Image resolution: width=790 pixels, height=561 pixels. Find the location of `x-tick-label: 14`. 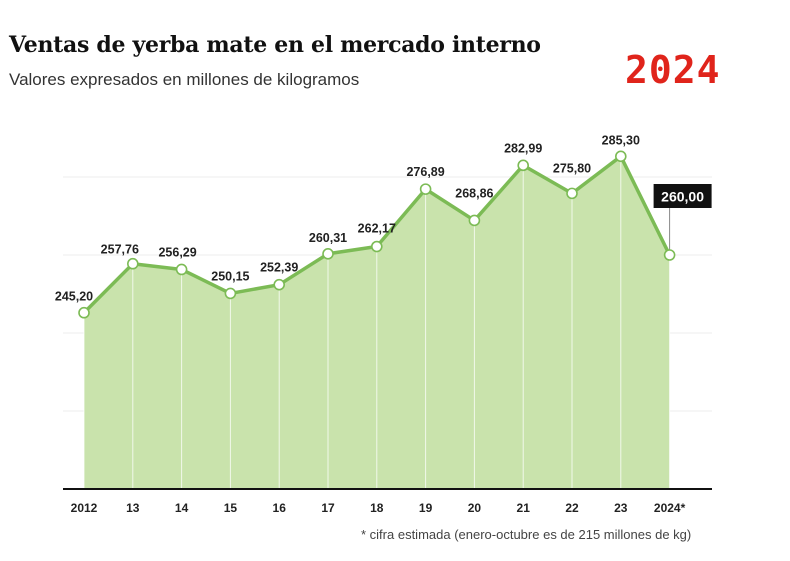

x-tick-label: 14 is located at coordinates (182, 508).